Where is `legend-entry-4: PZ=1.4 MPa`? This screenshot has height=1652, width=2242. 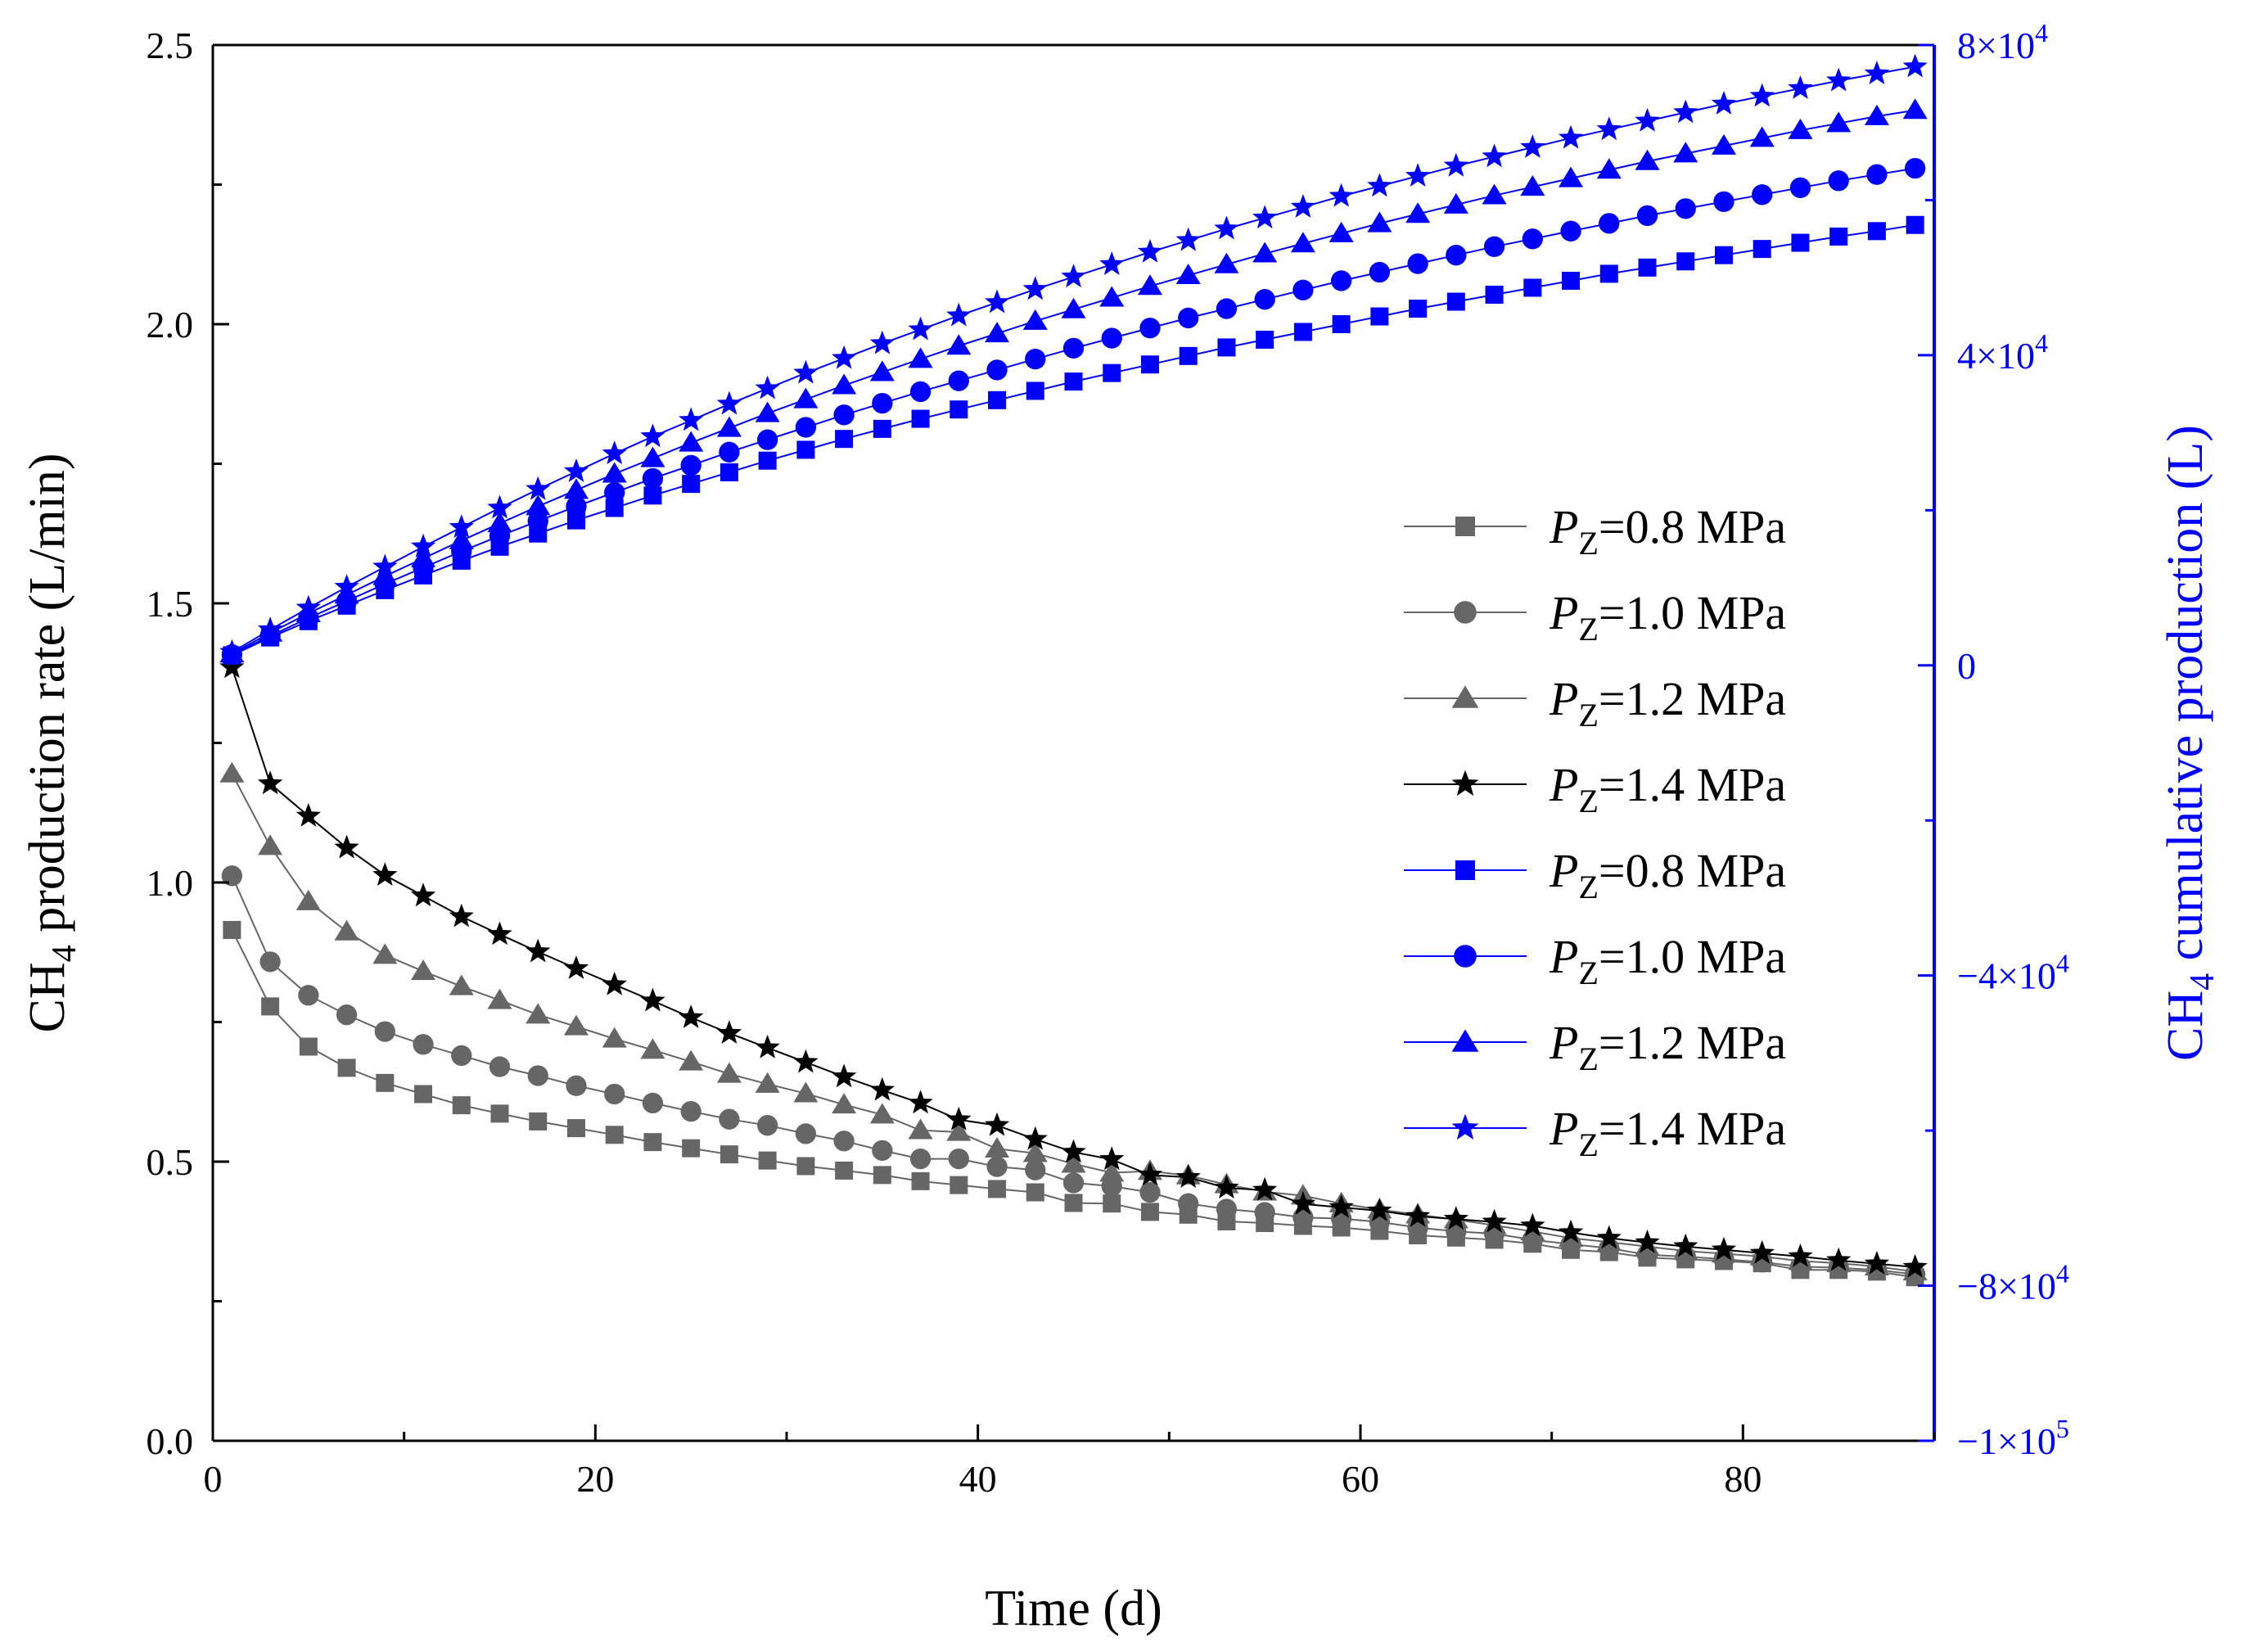
legend-entry-4: PZ=1.4 MPa is located at coordinates (1595, 788).